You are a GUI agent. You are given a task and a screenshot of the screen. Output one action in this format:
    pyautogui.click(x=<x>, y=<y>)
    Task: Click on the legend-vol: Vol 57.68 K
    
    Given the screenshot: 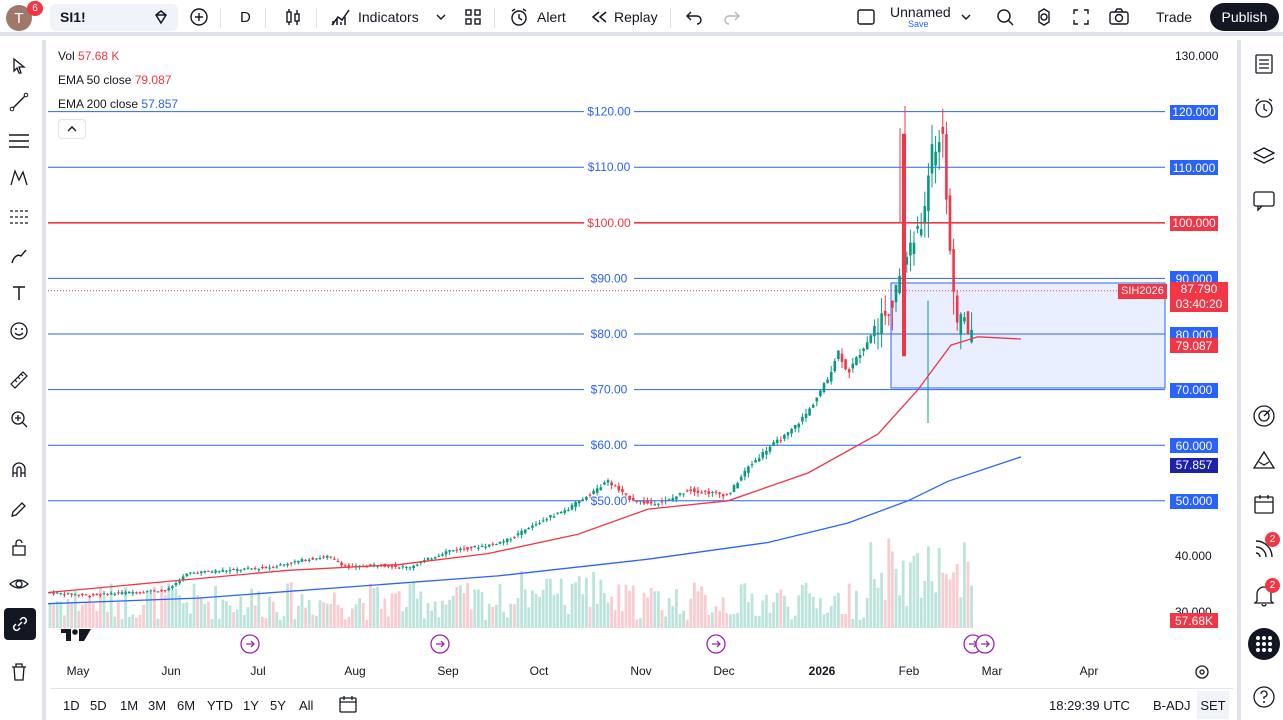 What is the action you would take?
    pyautogui.click(x=88, y=56)
    